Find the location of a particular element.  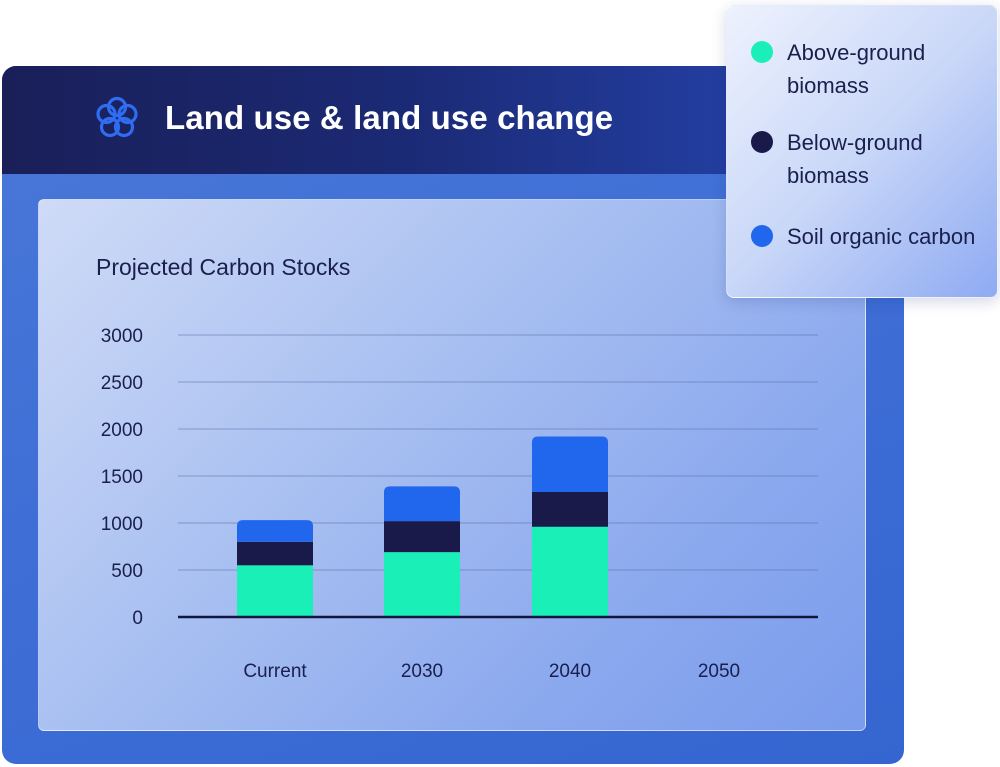

legend-label: Below-ground biomass is located at coordinates (855, 159).